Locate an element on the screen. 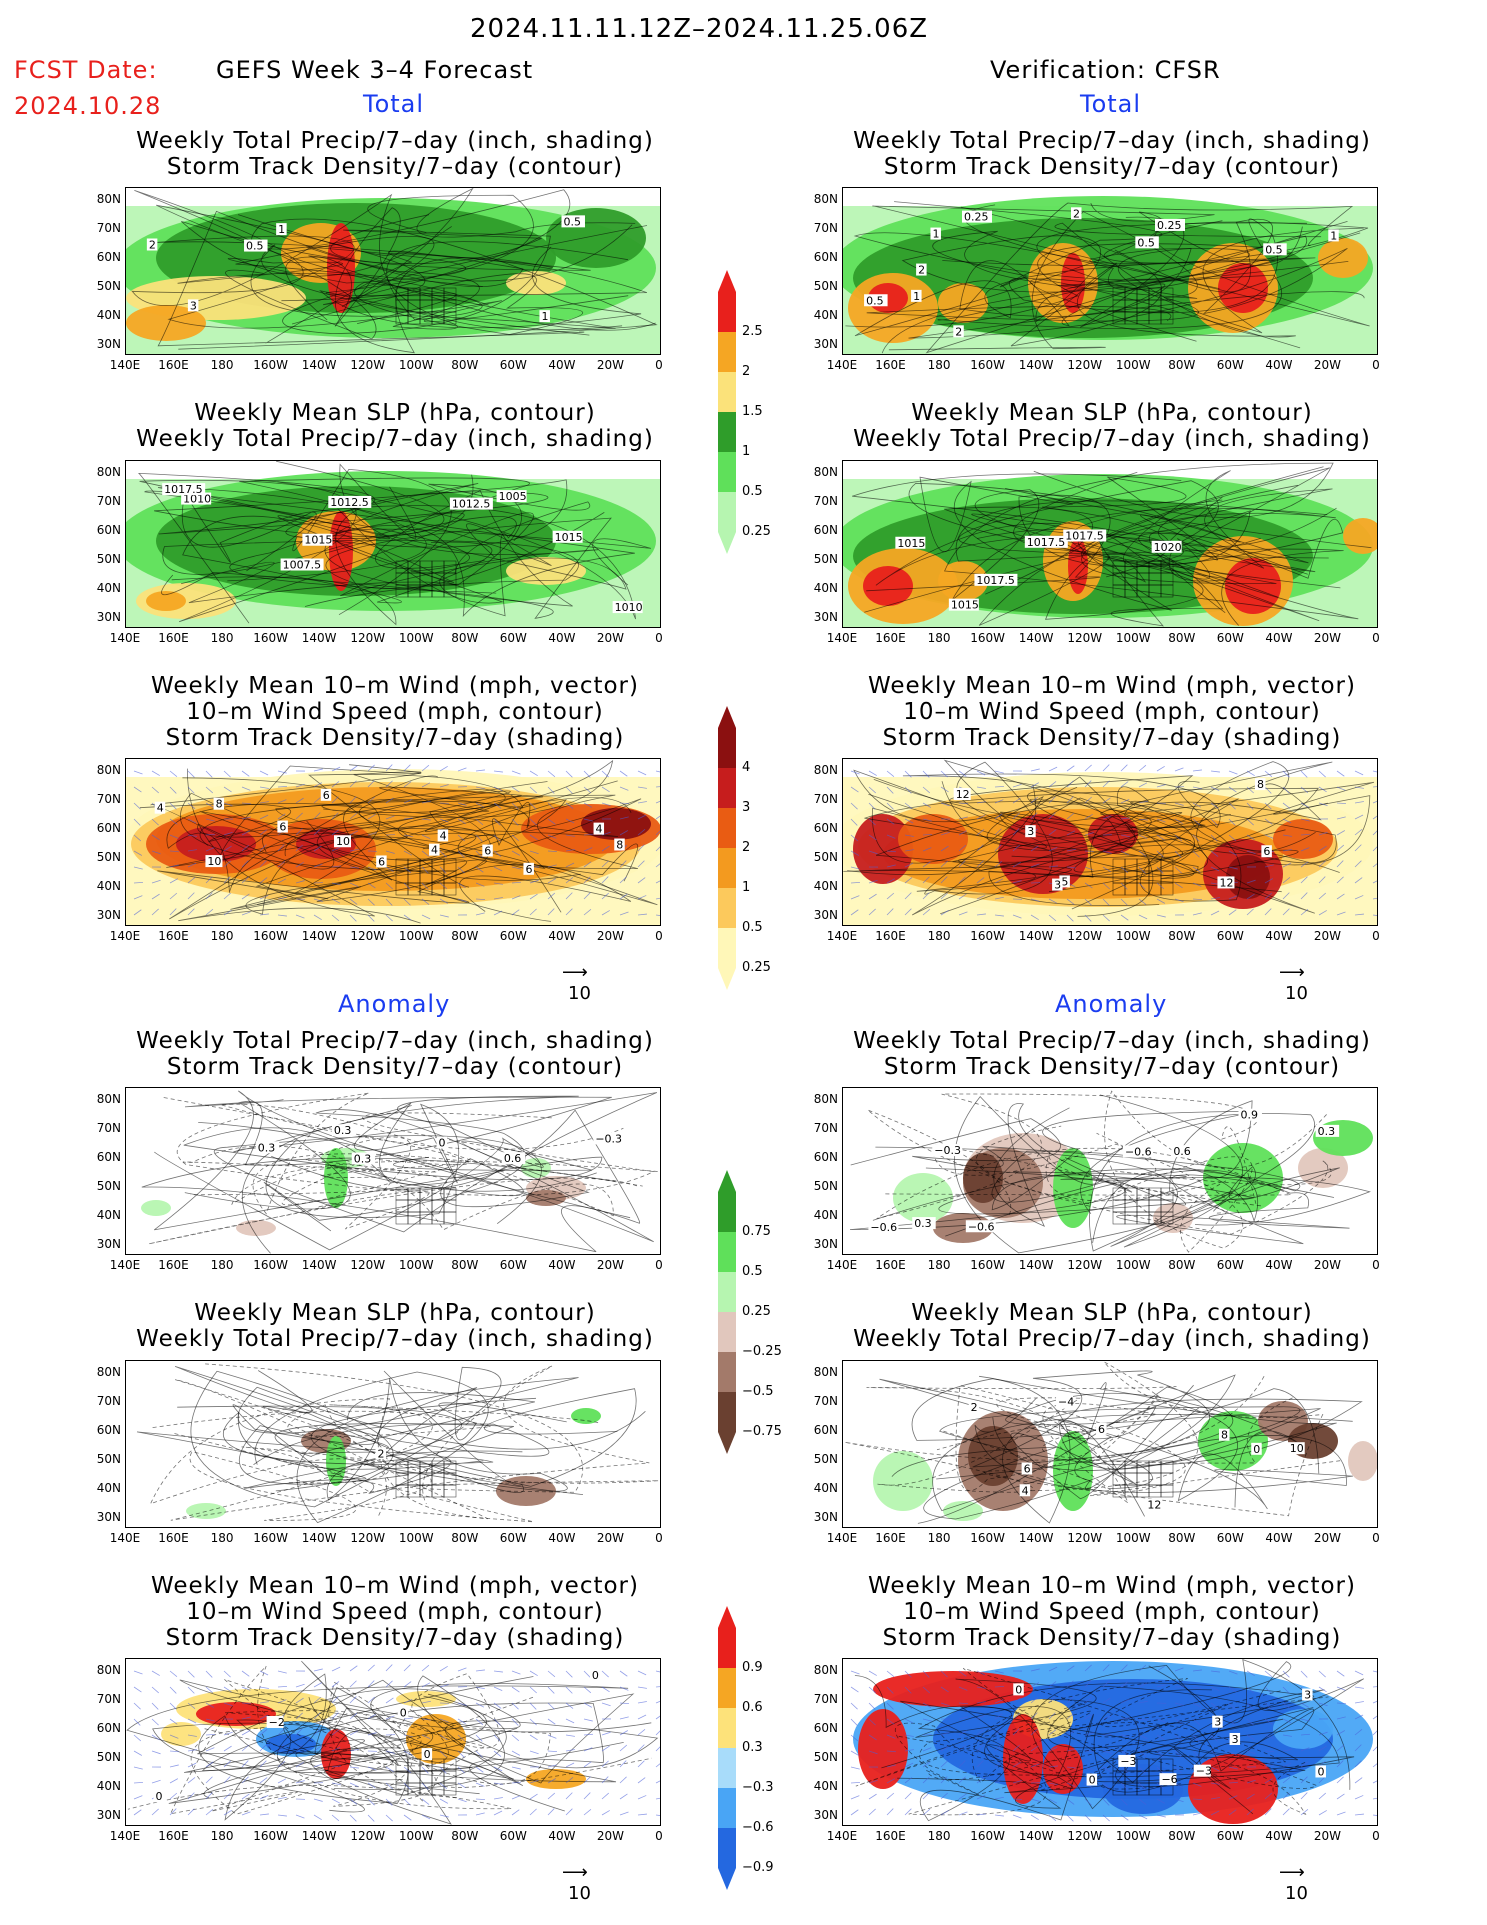 Image resolution: width=1487 pixels, height=1925 pixels. lon-tick-label: 100W is located at coordinates (1133, 365).